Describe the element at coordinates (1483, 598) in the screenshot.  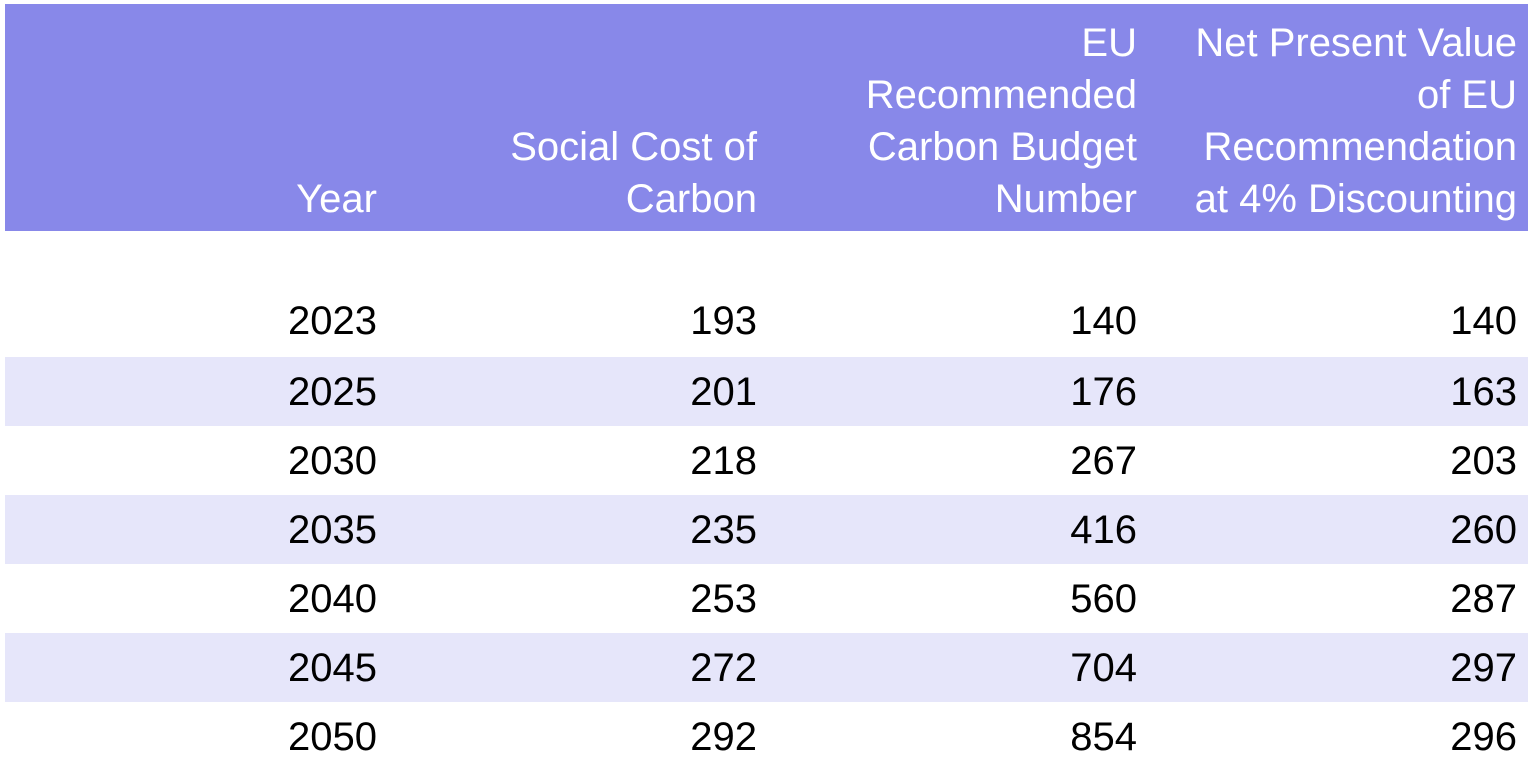
I see `table-cell-npv: 287` at that location.